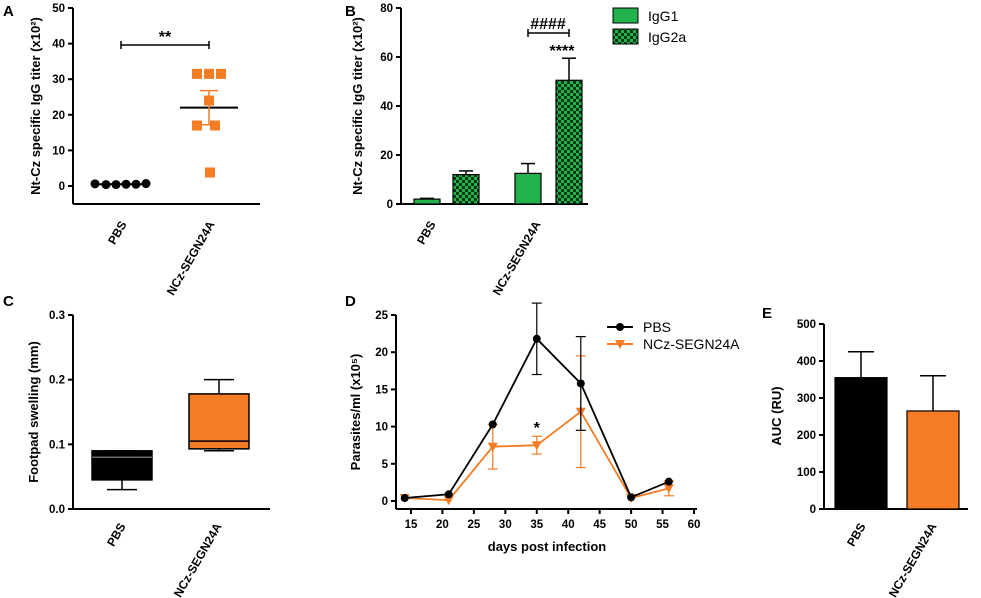 This screenshot has width=981, height=598. I want to click on y-tick-label: 100, so click(806, 473).